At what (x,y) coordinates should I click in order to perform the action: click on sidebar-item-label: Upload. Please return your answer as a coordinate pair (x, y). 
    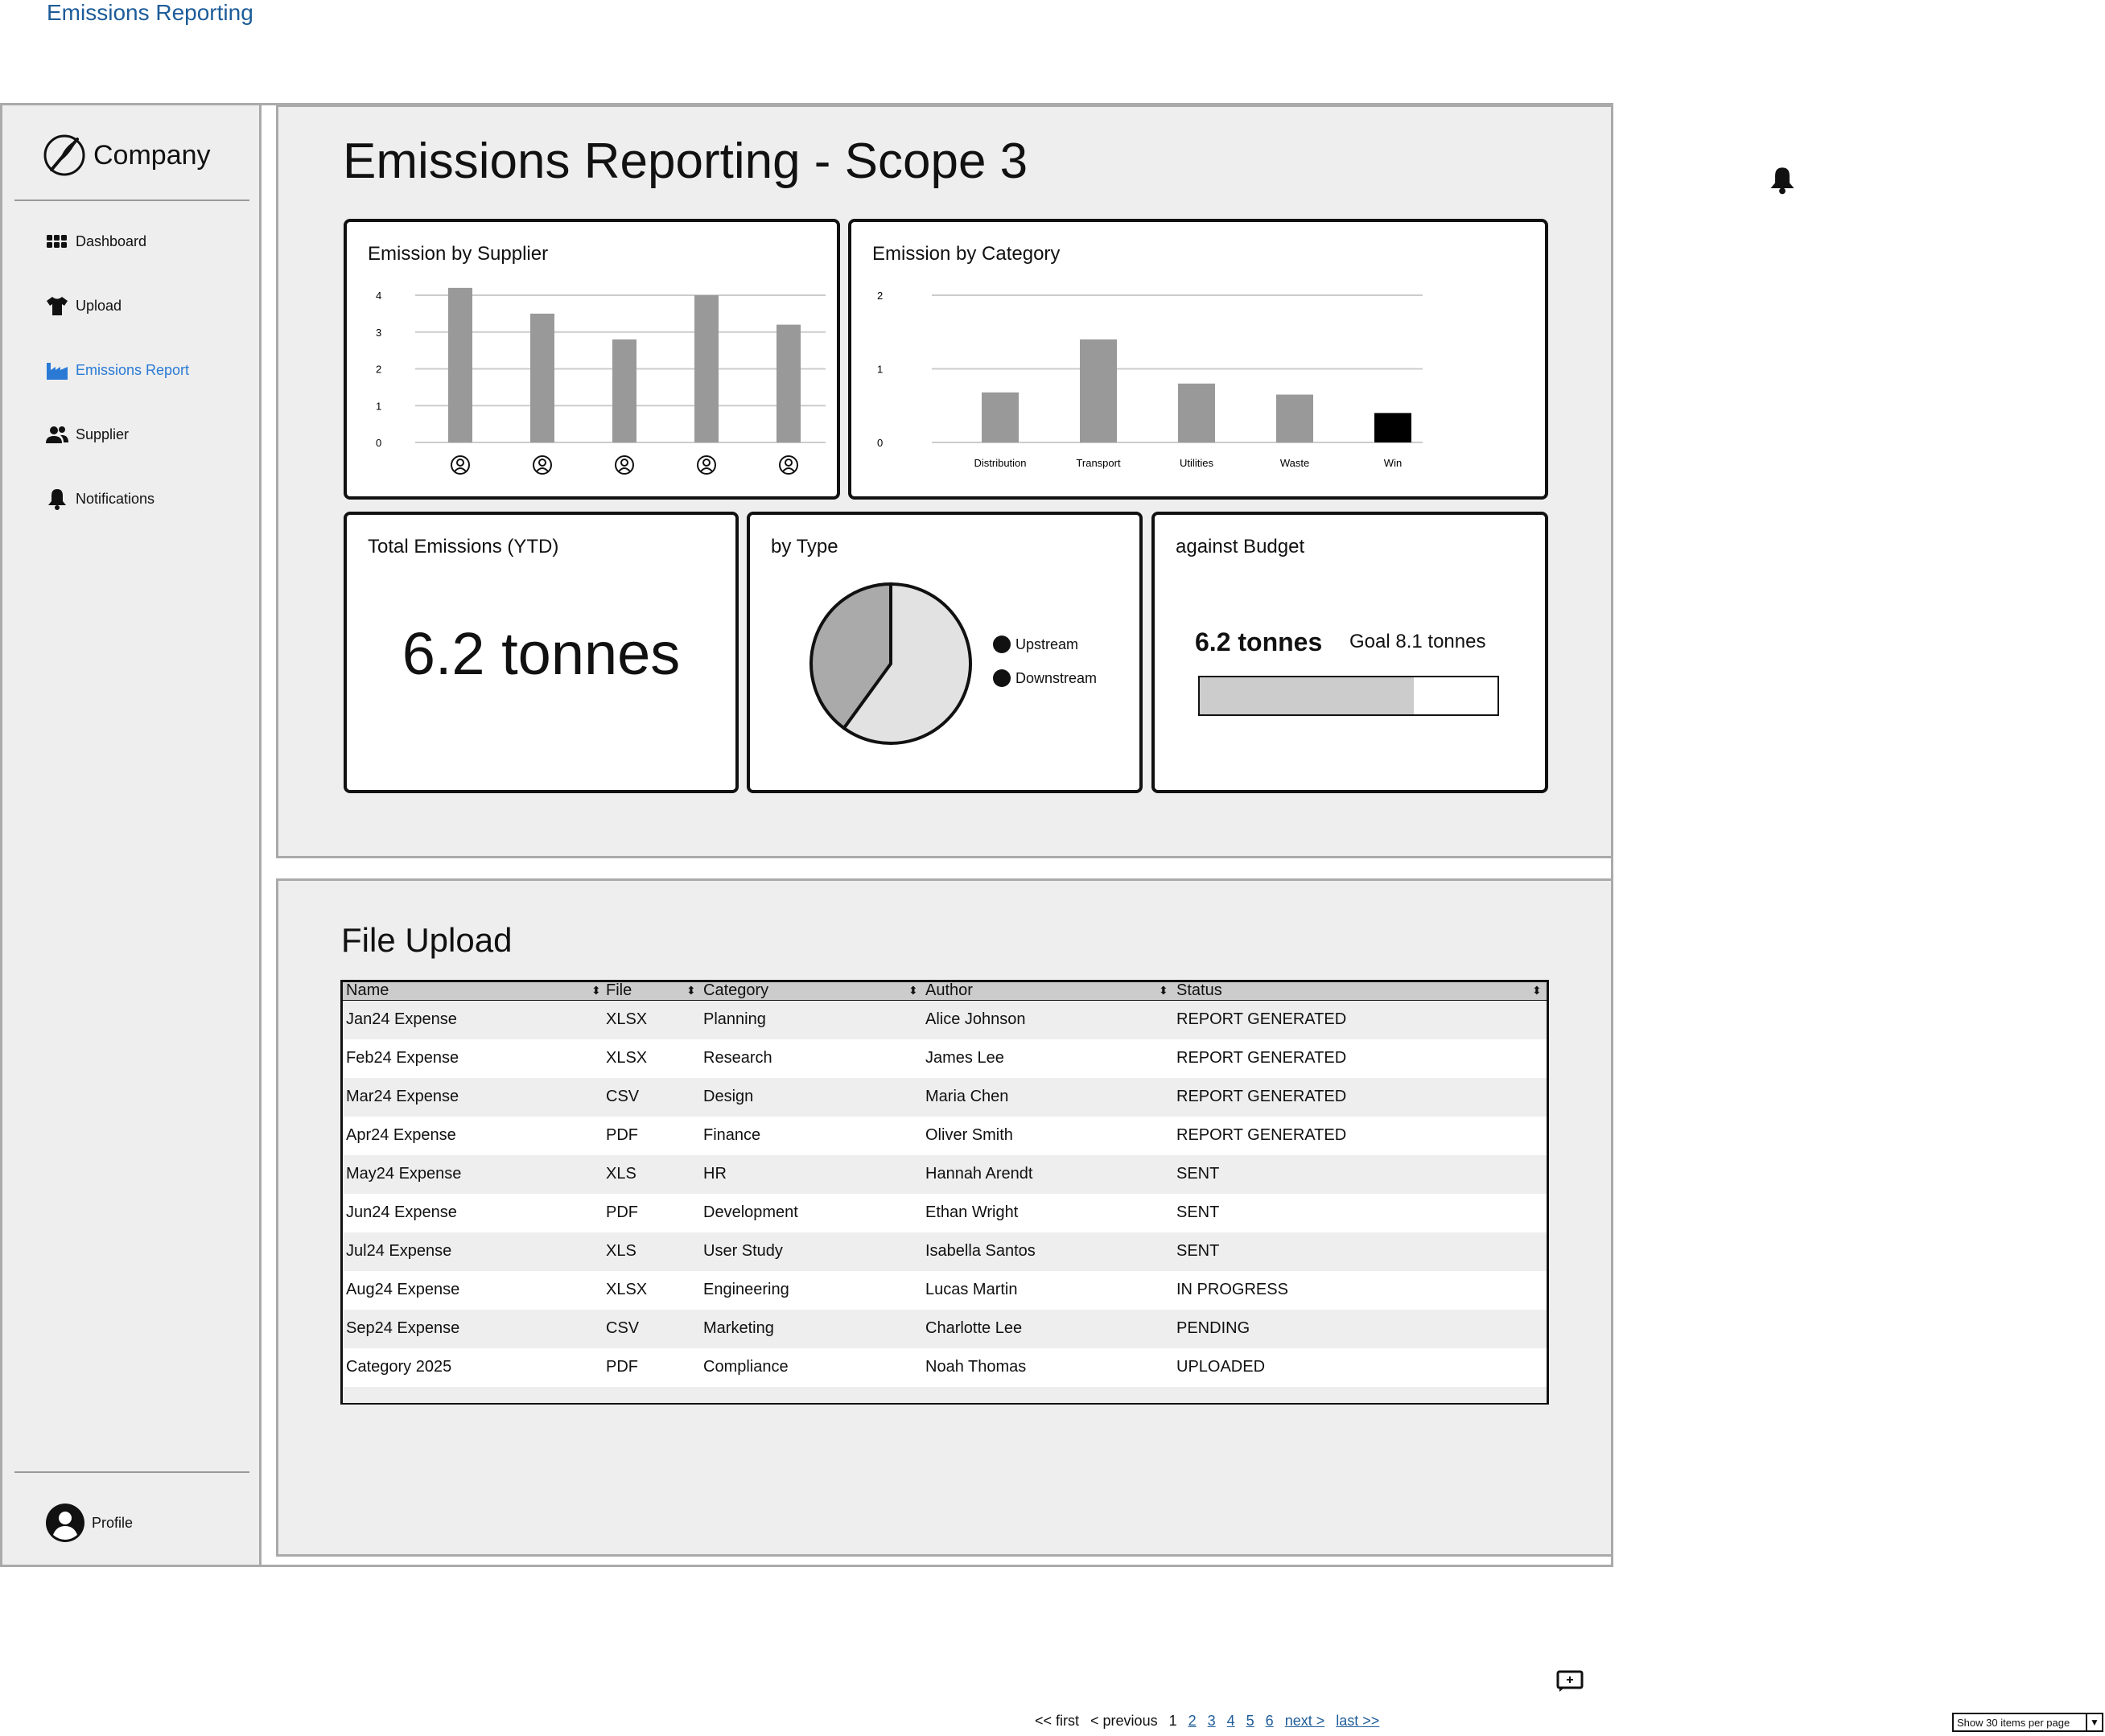
    Looking at the image, I should click on (99, 305).